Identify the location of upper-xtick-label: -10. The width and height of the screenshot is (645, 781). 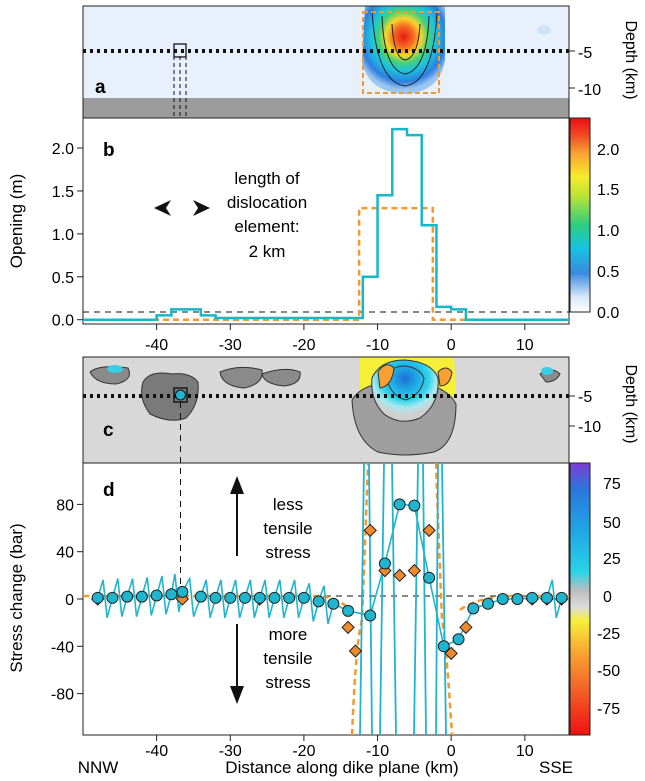
(377, 345).